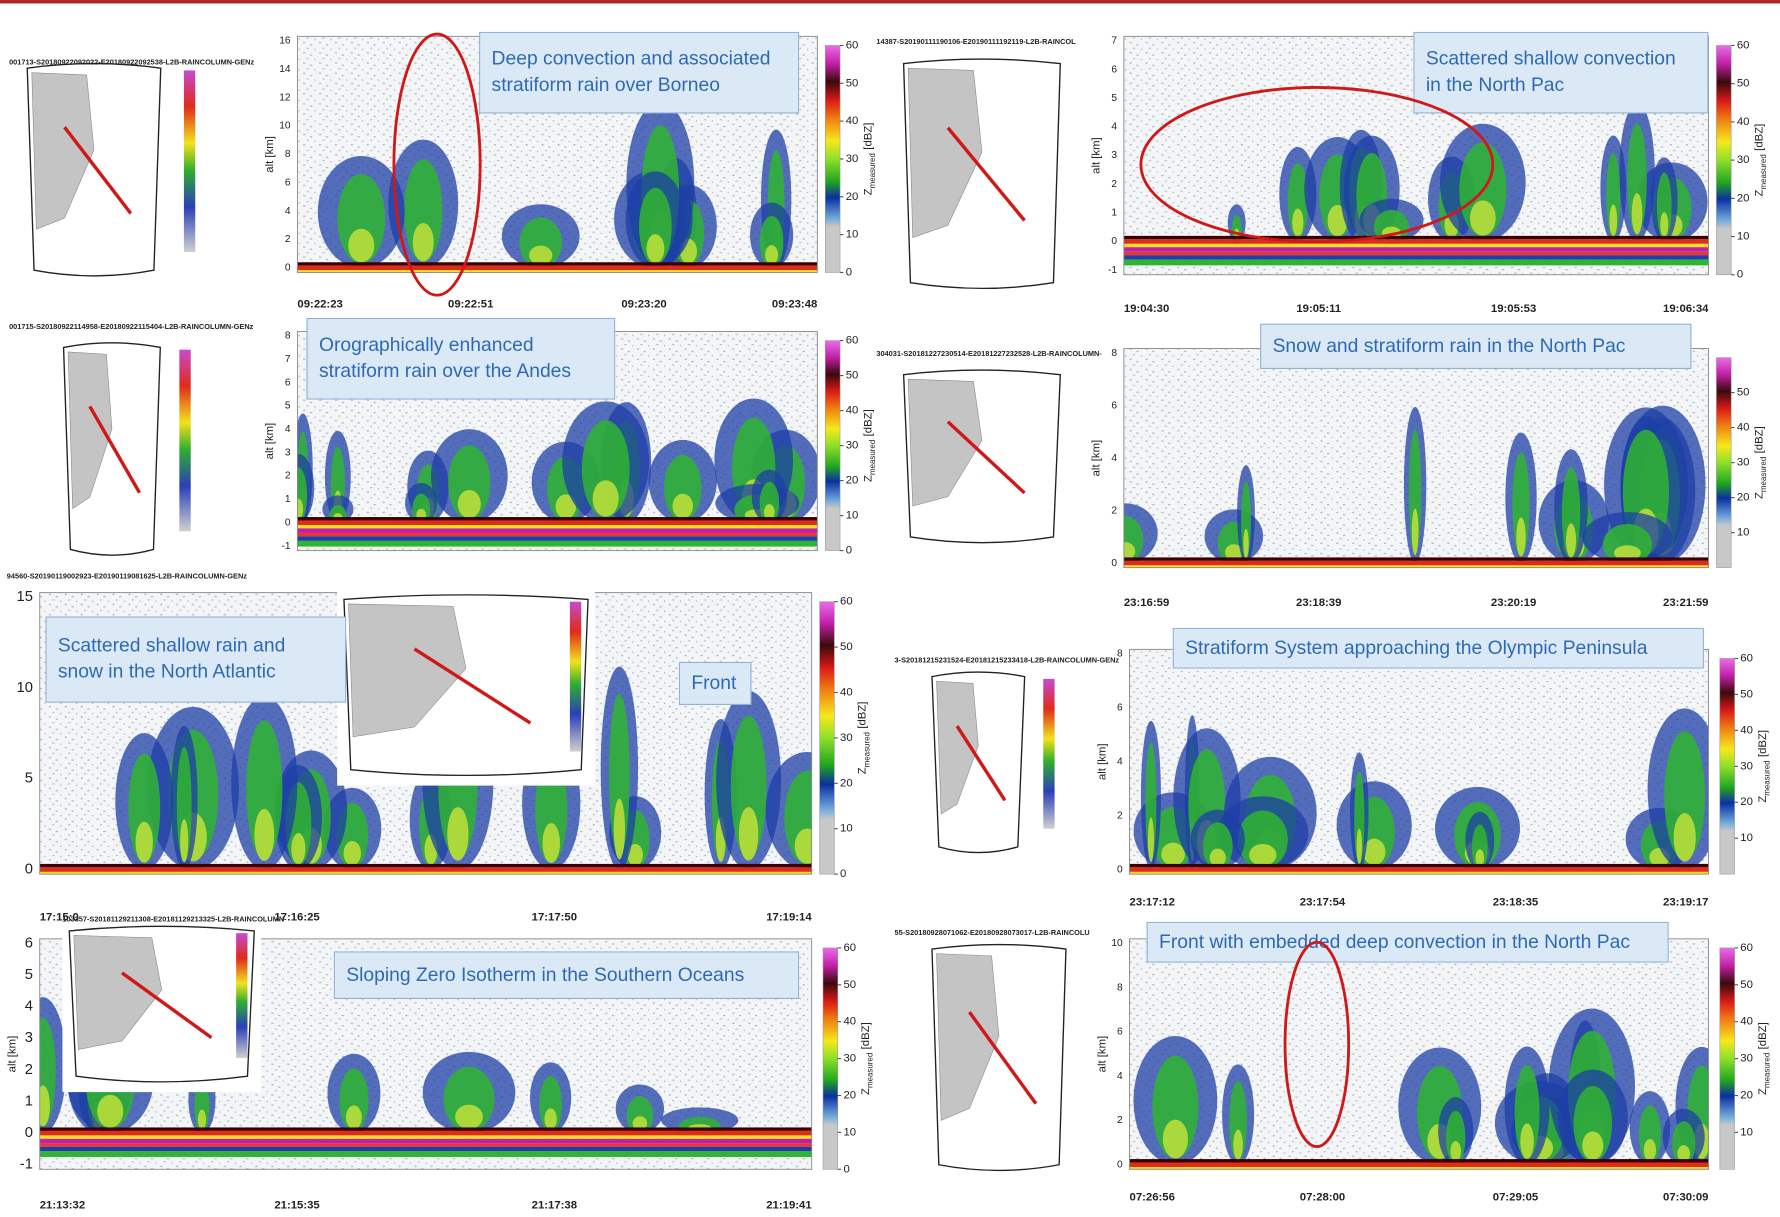  What do you see at coordinates (1515, 903) in the screenshot?
I see `time-label: 23:18:35` at bounding box center [1515, 903].